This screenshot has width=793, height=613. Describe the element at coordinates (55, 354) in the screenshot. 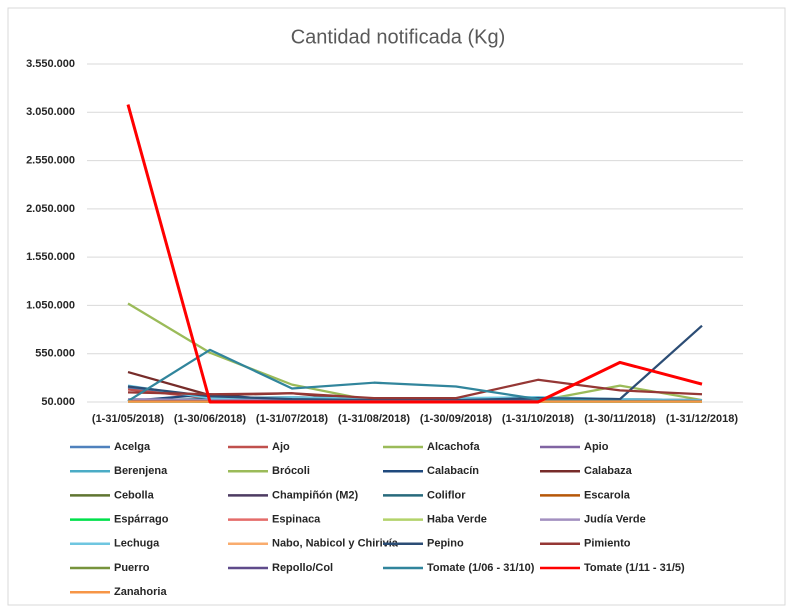

I see `y-tick-label: 550.000` at that location.